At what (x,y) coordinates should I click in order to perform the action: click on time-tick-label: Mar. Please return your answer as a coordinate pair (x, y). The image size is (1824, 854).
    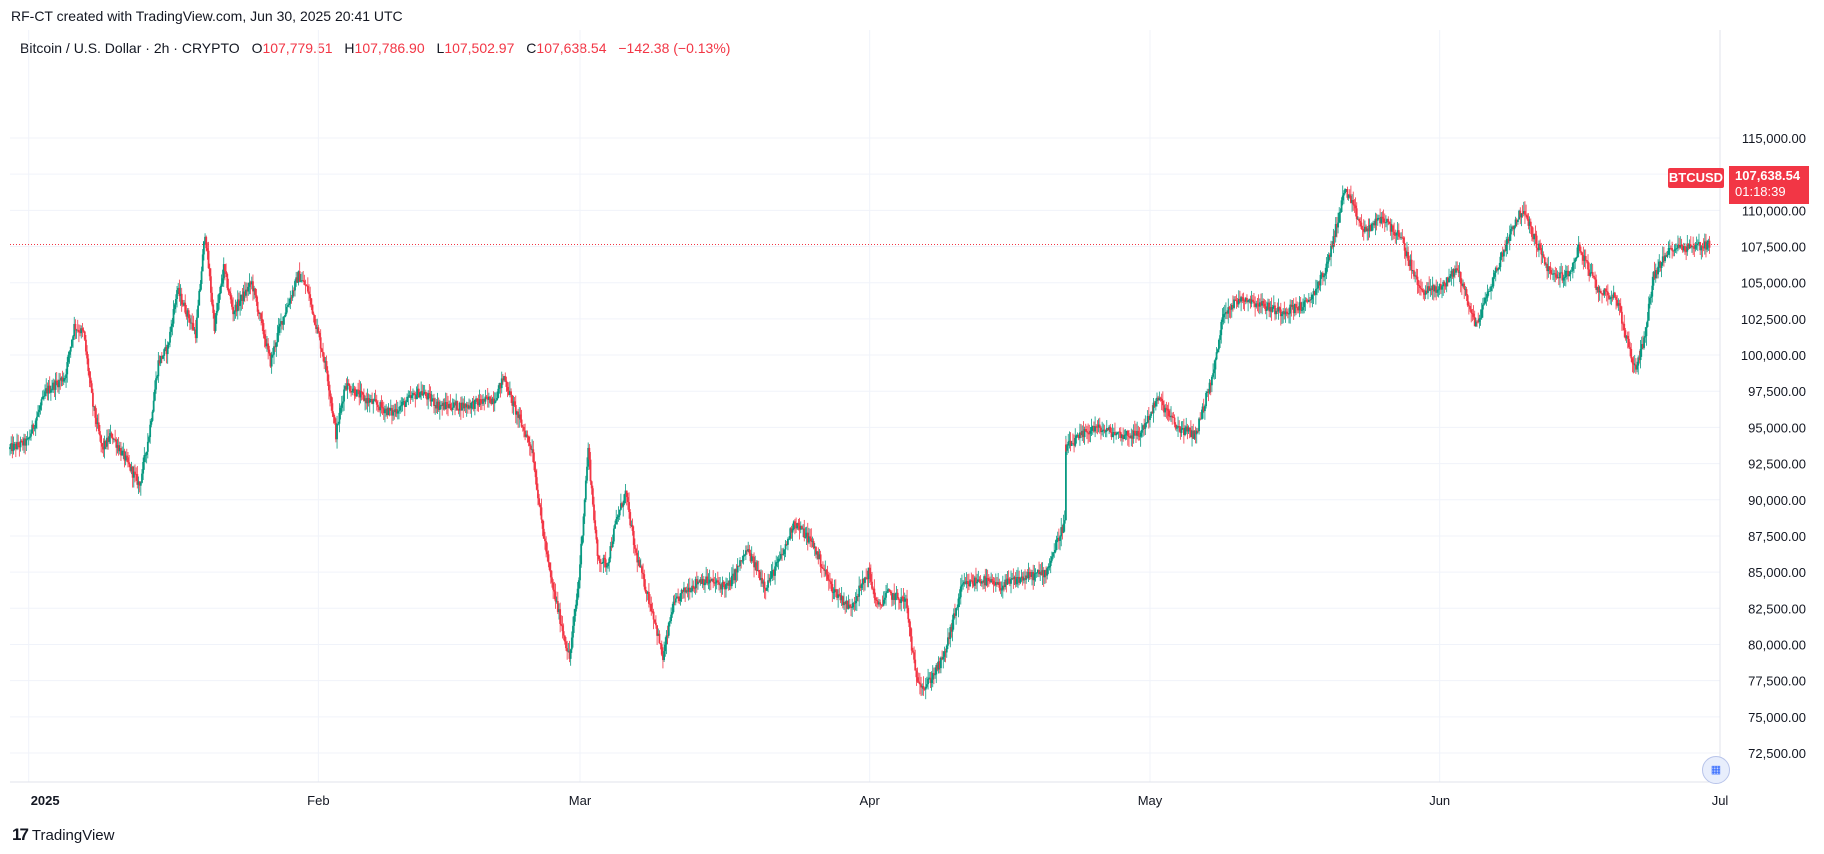
    Looking at the image, I should click on (580, 800).